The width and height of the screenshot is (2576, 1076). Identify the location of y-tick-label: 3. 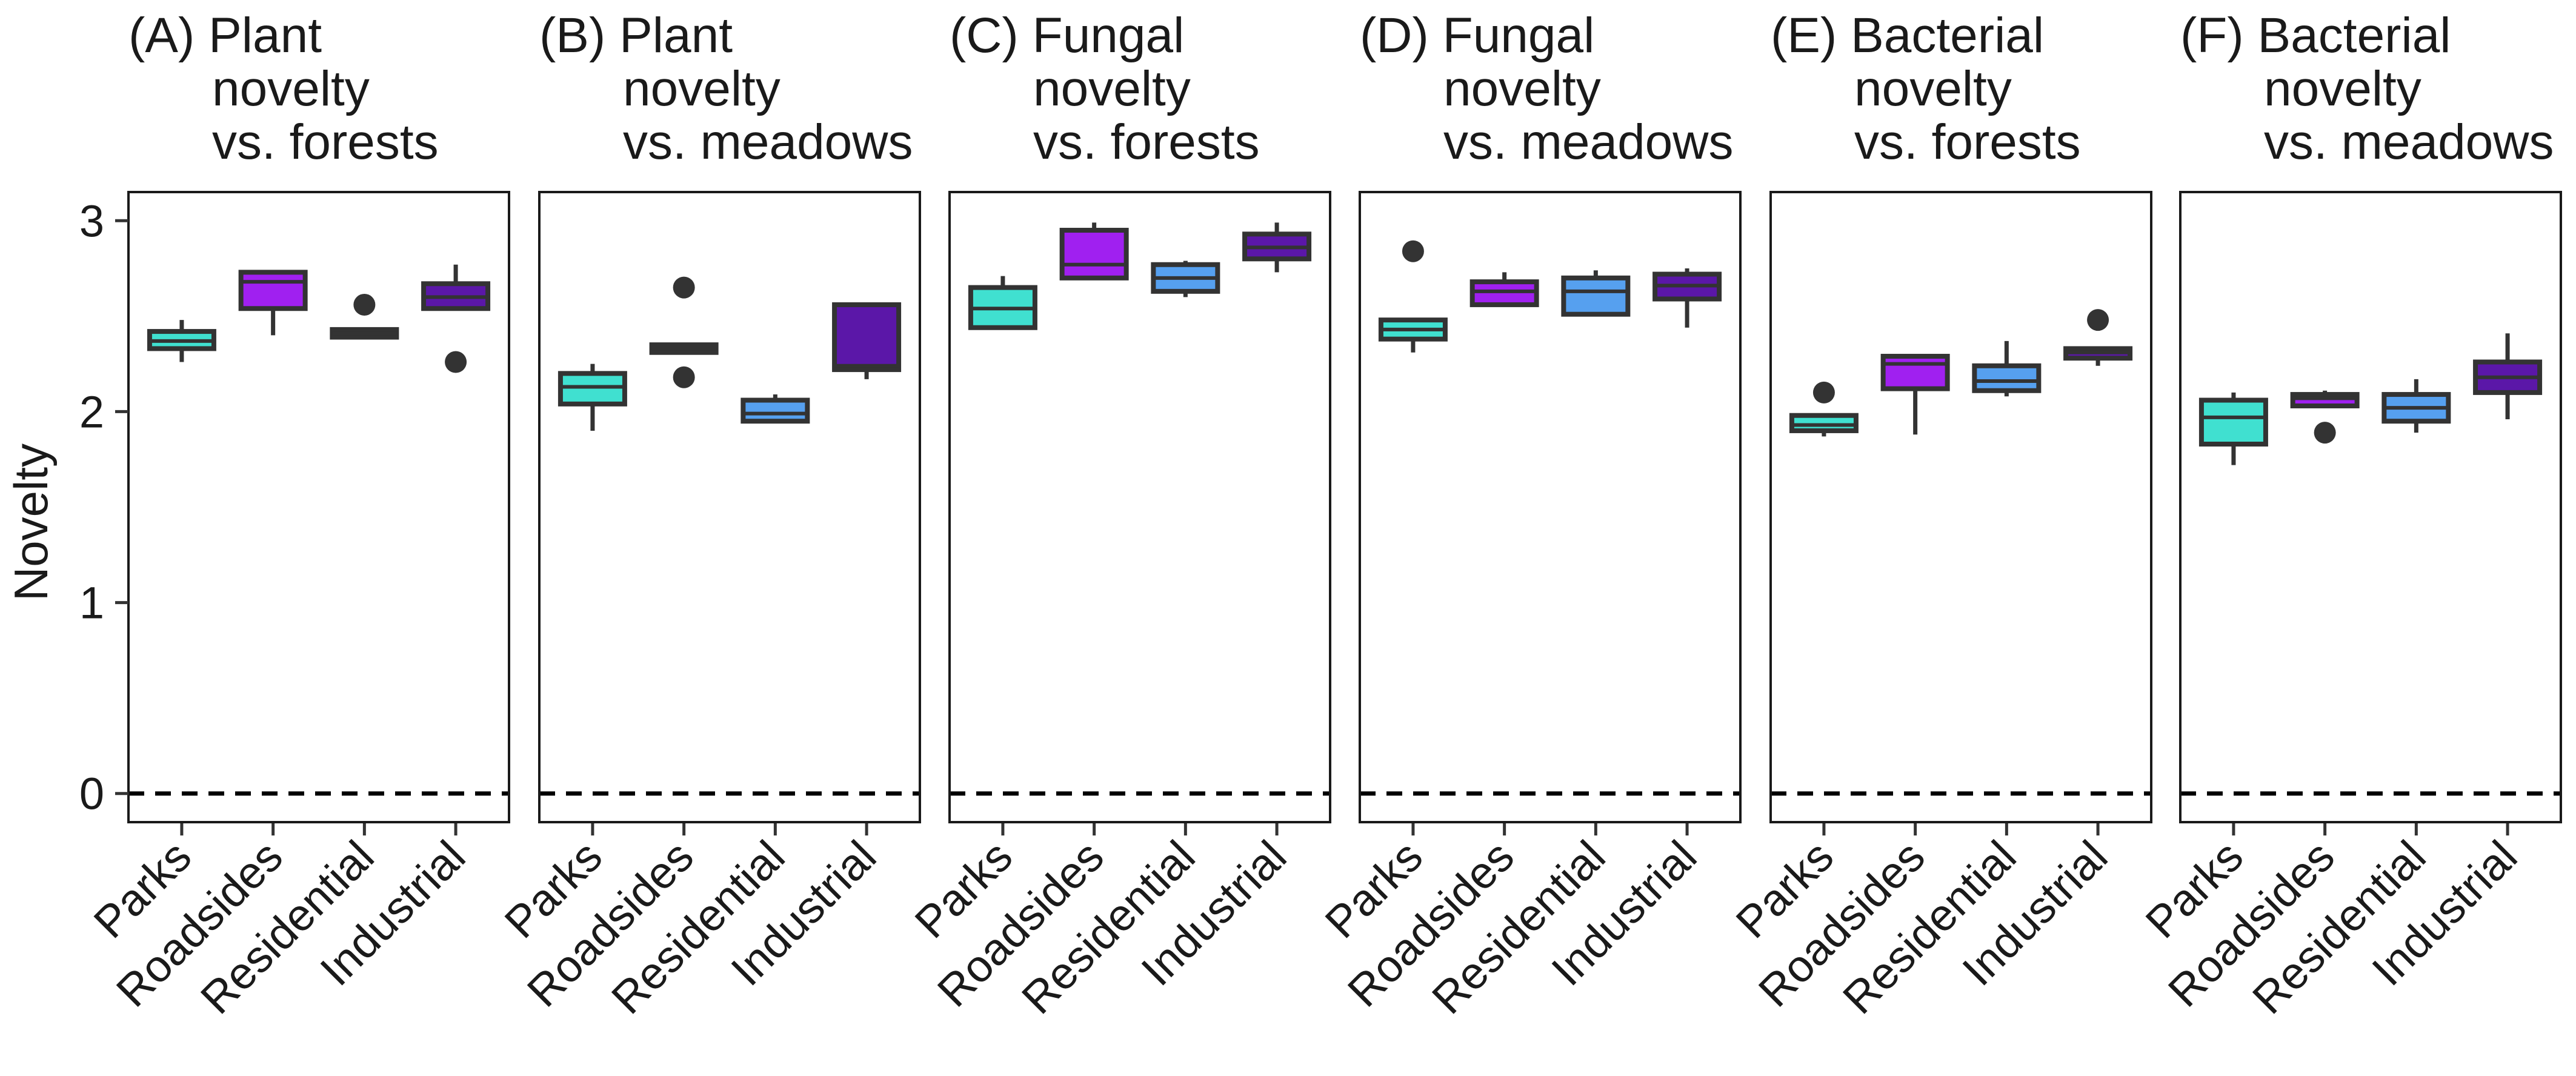
(91, 221).